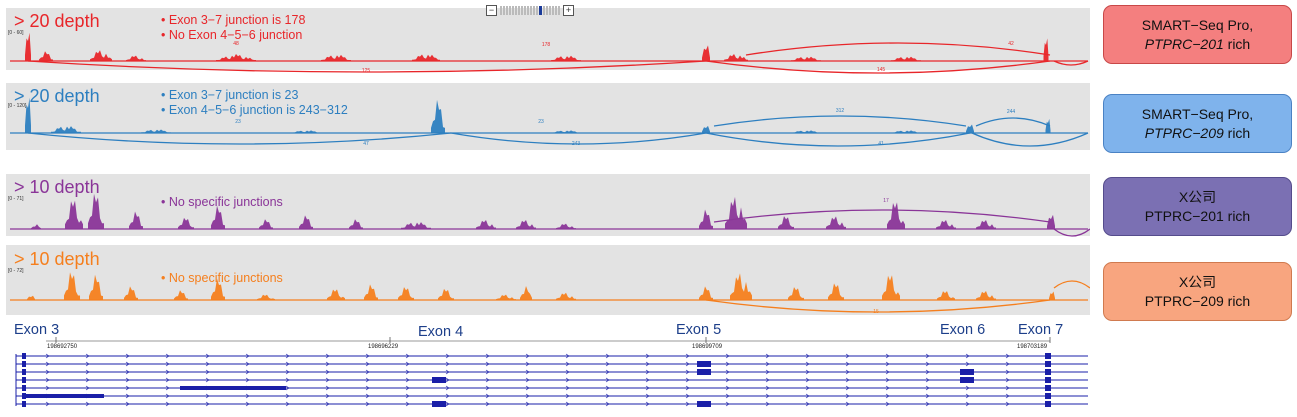 The image size is (1297, 417). What do you see at coordinates (16, 199) in the screenshot?
I see `track-3-scale: [0 - 71]` at bounding box center [16, 199].